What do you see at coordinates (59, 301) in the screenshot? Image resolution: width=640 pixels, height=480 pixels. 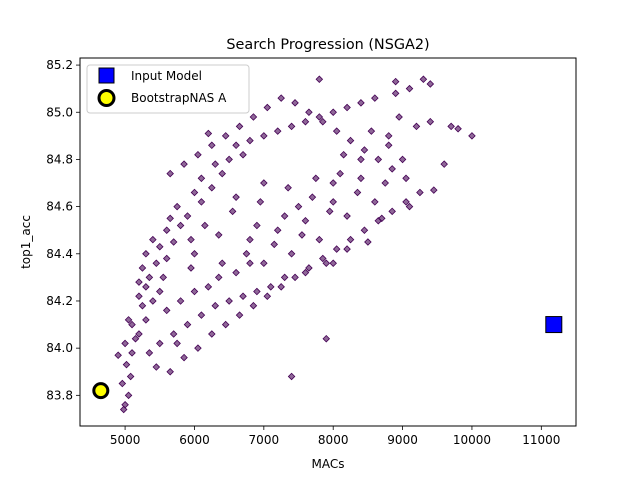 I see `y-tick-label: 84.2` at bounding box center [59, 301].